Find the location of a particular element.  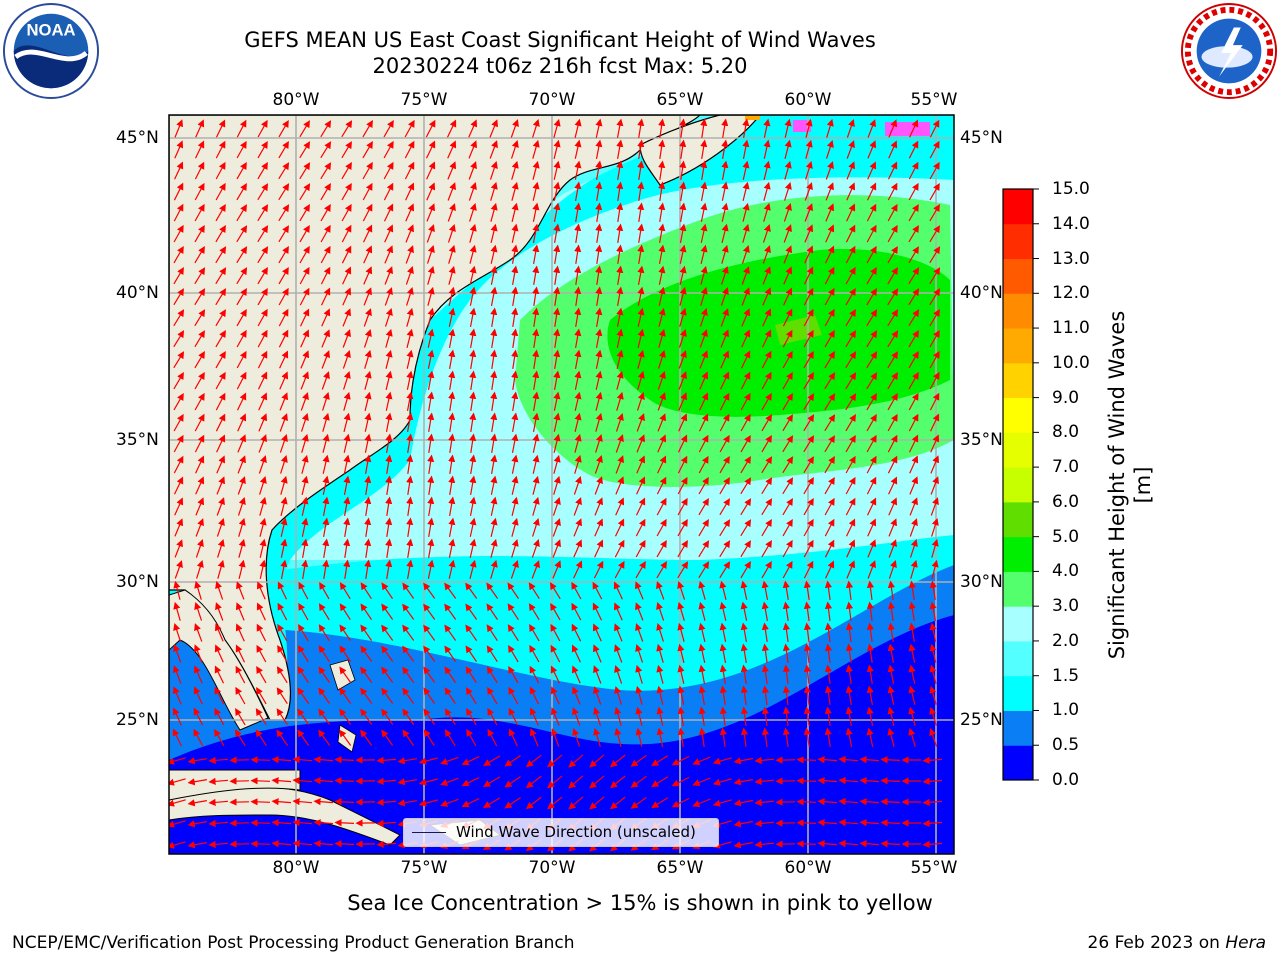

lon-label-top: 65°W is located at coordinates (680, 100).